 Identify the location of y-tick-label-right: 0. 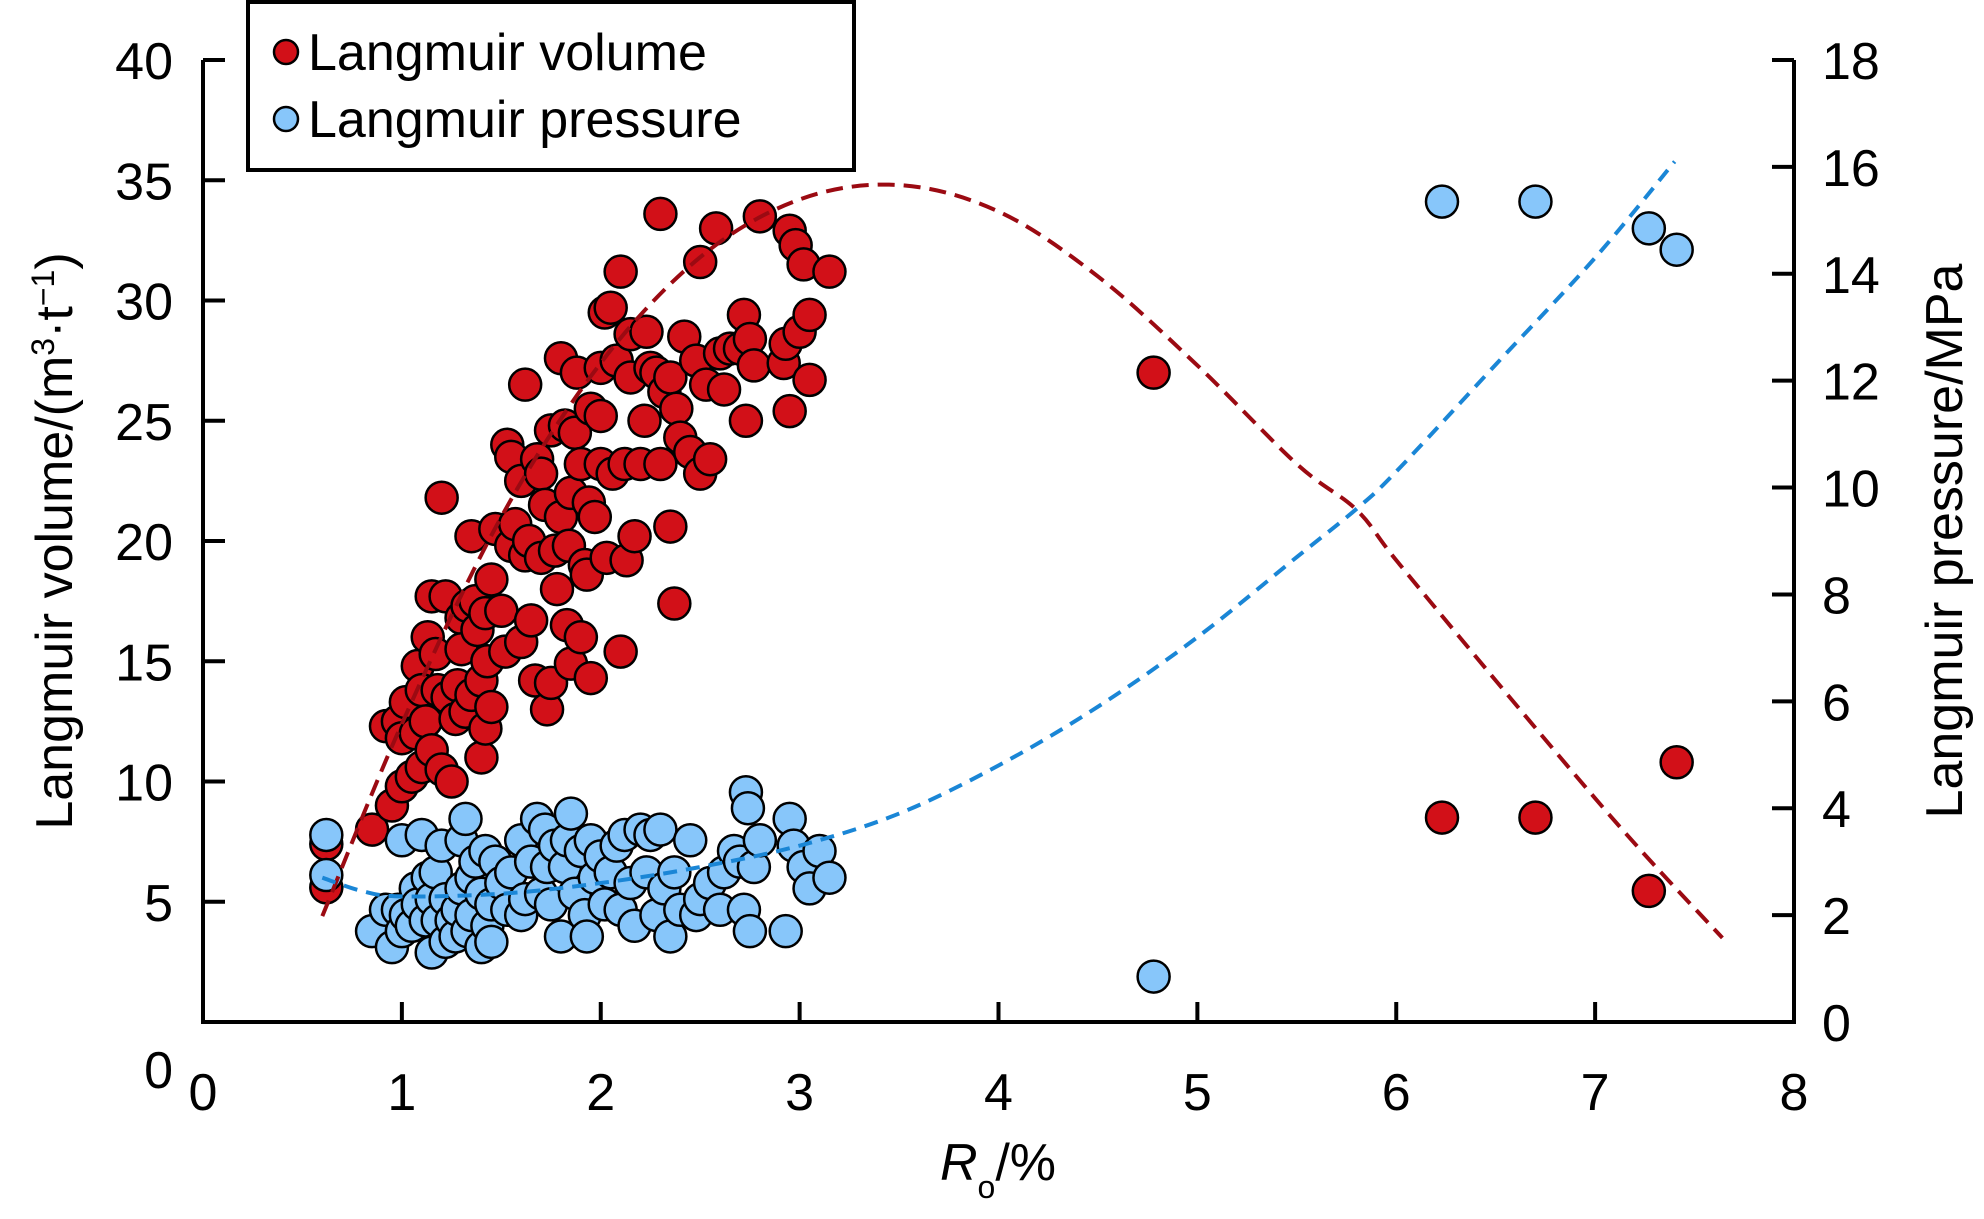
(1836, 1024).